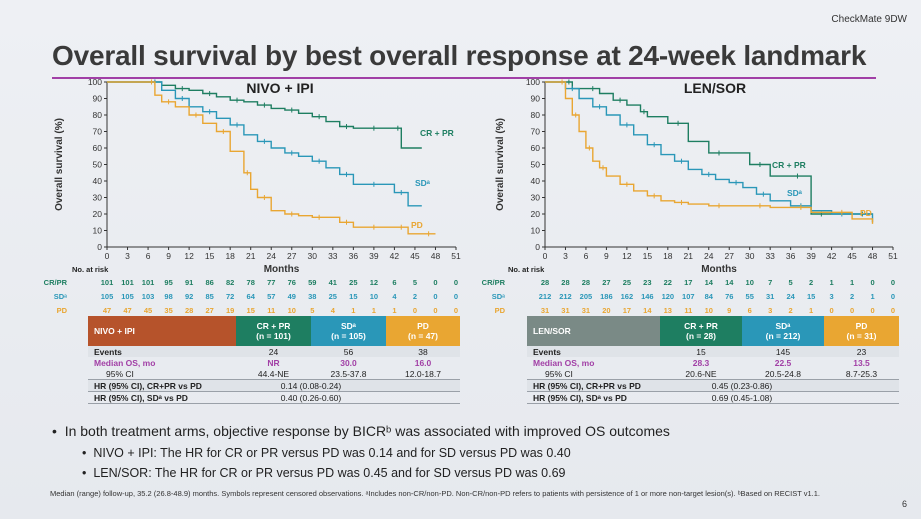 The height and width of the screenshot is (519, 921). Describe the element at coordinates (394, 282) in the screenshot. I see `risk-value: 6` at that location.